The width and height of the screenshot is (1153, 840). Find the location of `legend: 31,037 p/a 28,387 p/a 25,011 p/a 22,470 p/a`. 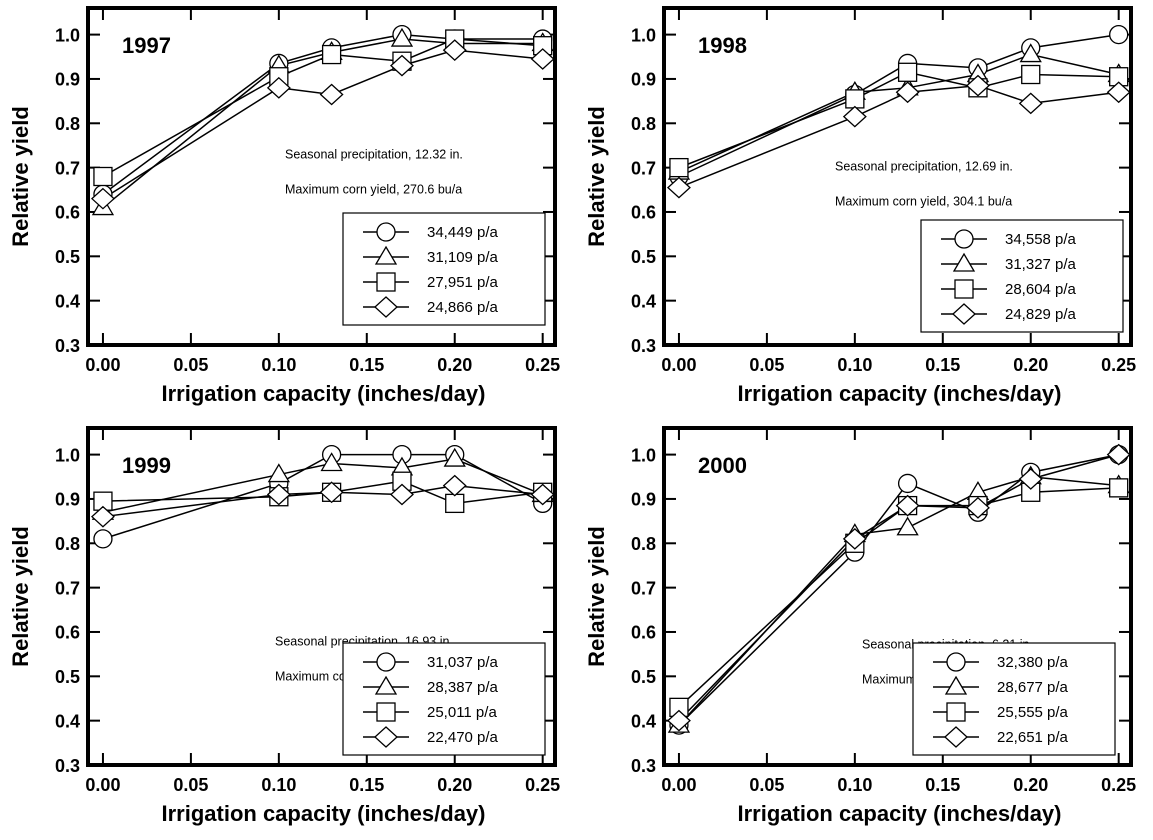

legend: 31,037 p/a 28,387 p/a 25,011 p/a 22,470 p/a is located at coordinates (444, 699).